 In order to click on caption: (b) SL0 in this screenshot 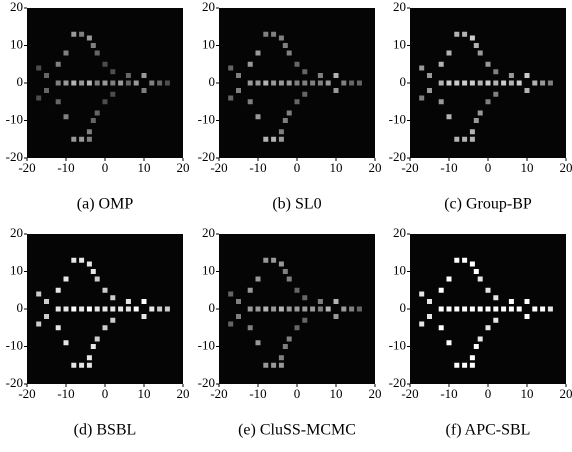, I will do `click(296, 204)`.